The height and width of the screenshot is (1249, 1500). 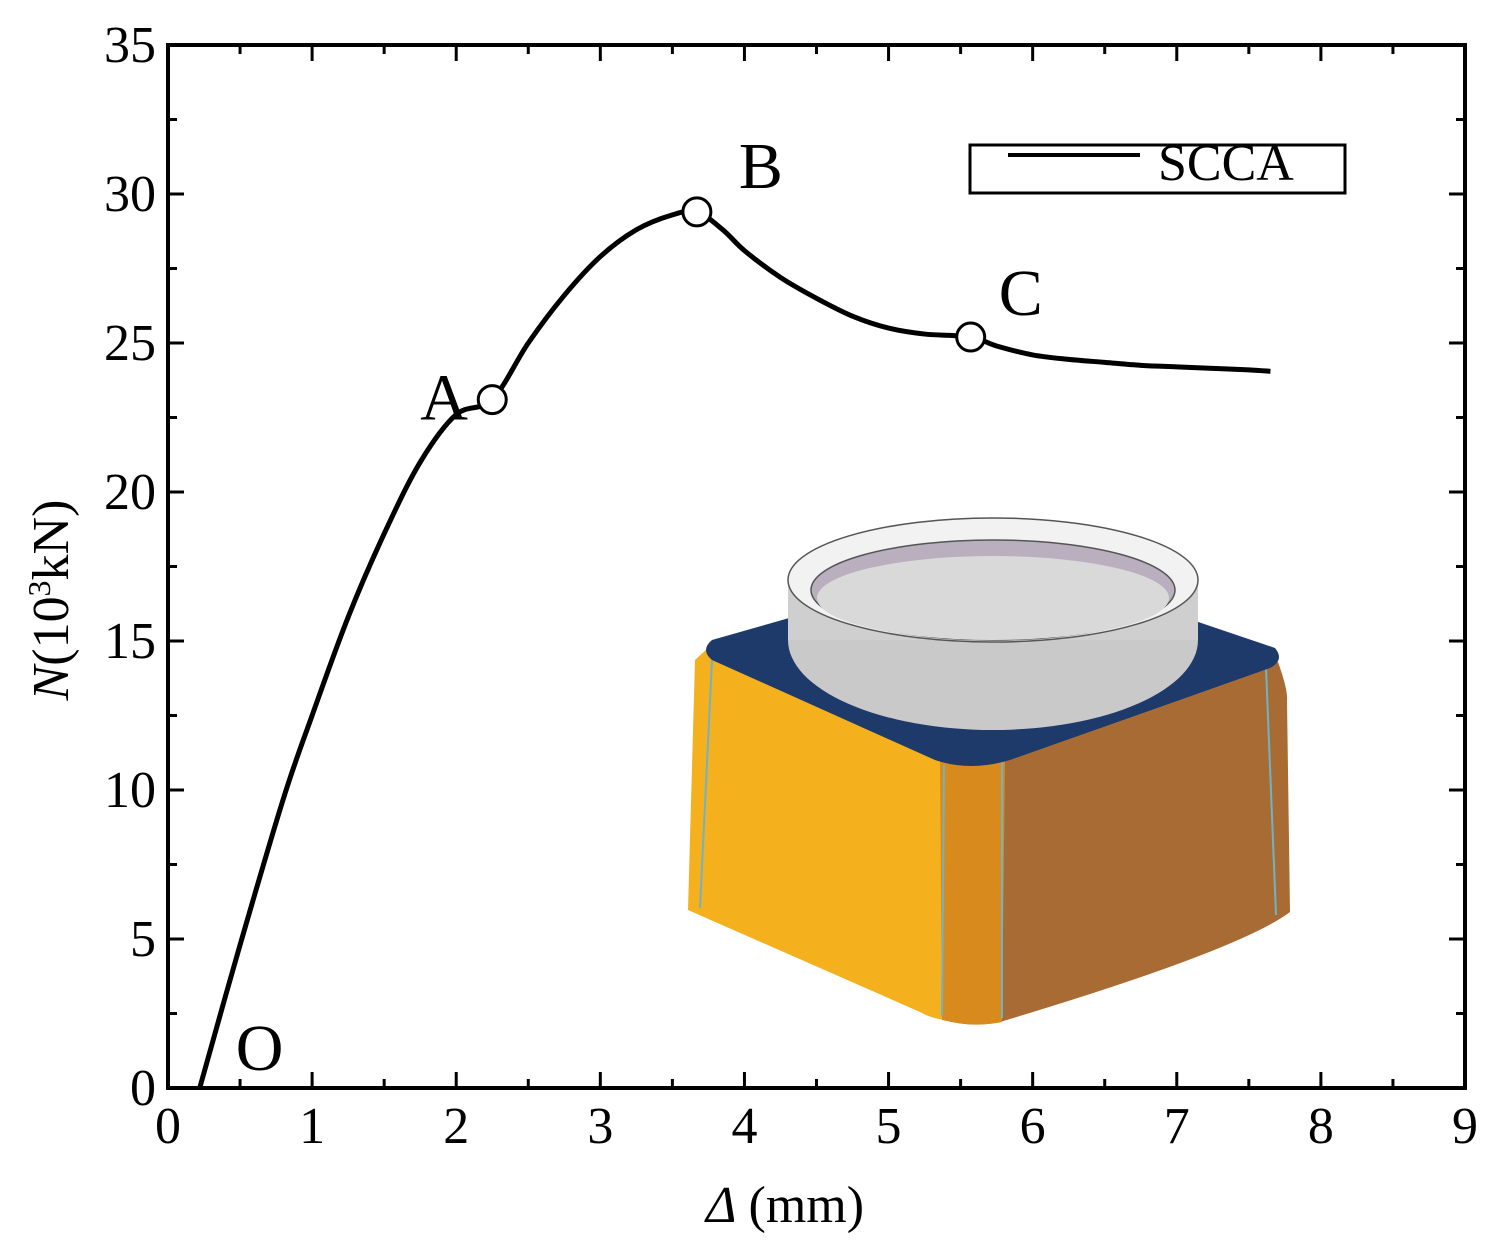 What do you see at coordinates (993, 598) in the screenshot?
I see `inset-ring-inner-lip` at bounding box center [993, 598].